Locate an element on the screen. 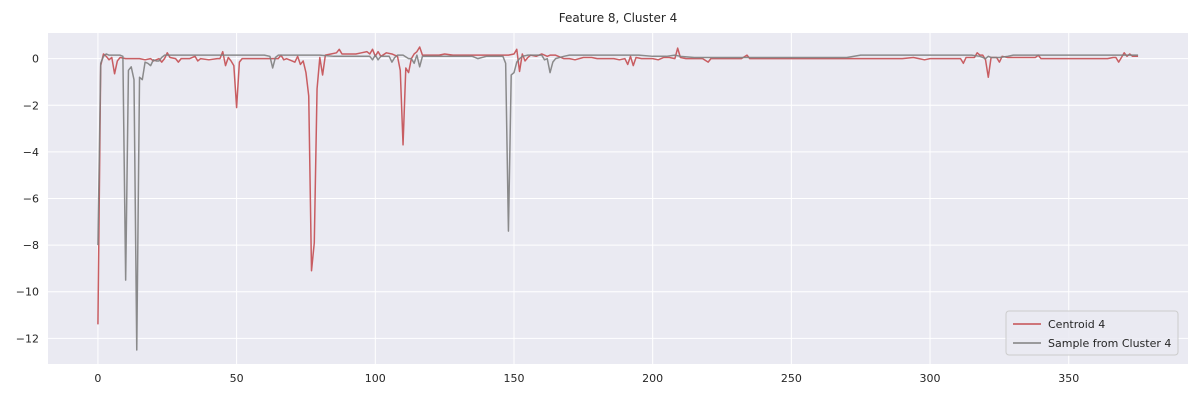  x-tick-label: 200 is located at coordinates (652, 378).